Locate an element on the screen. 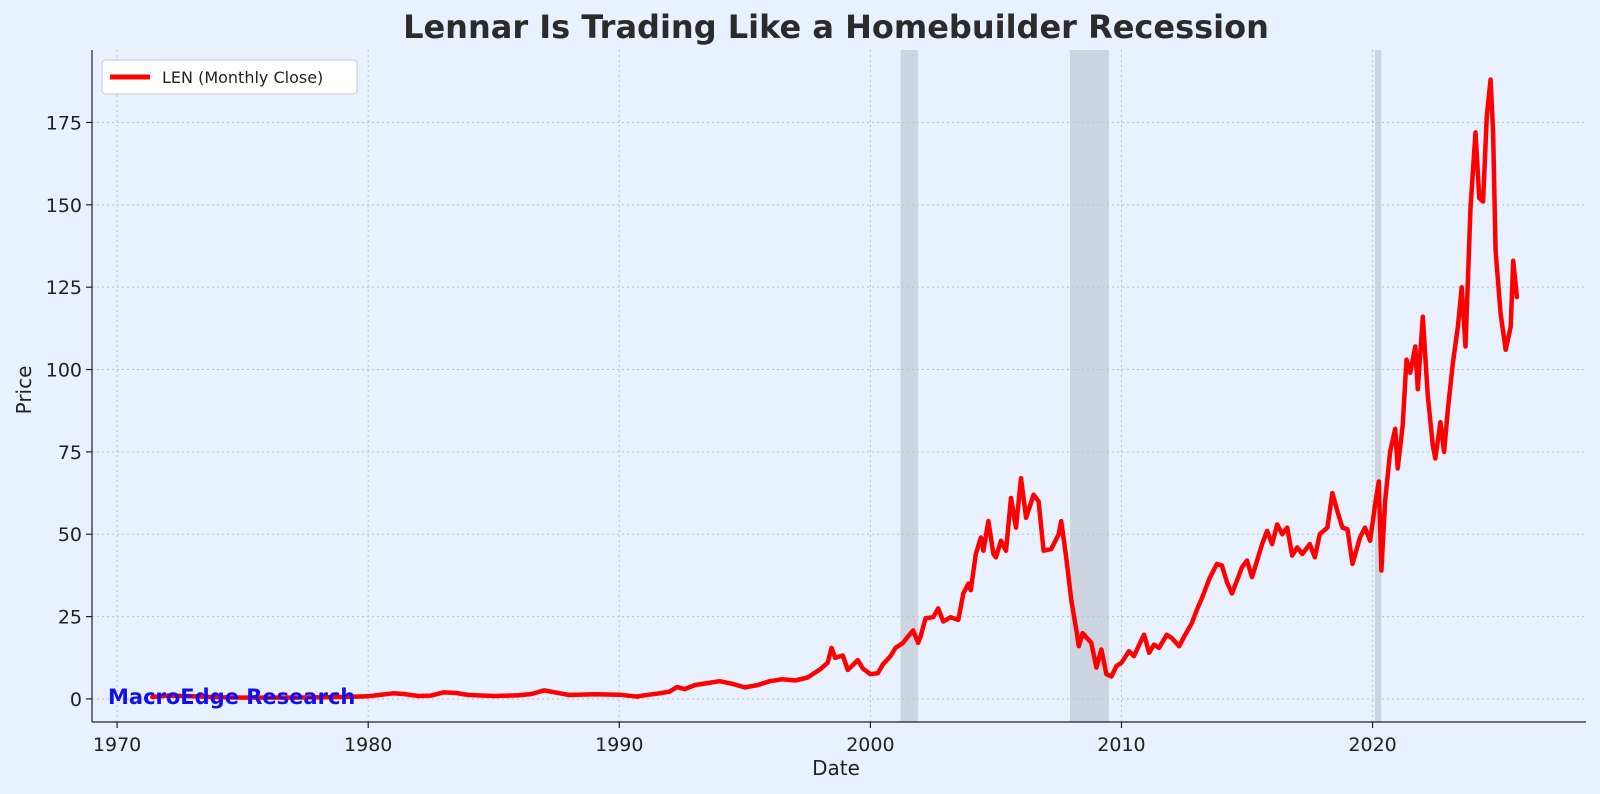 The width and height of the screenshot is (1600, 794). y-tick-label: 50 is located at coordinates (70, 535).